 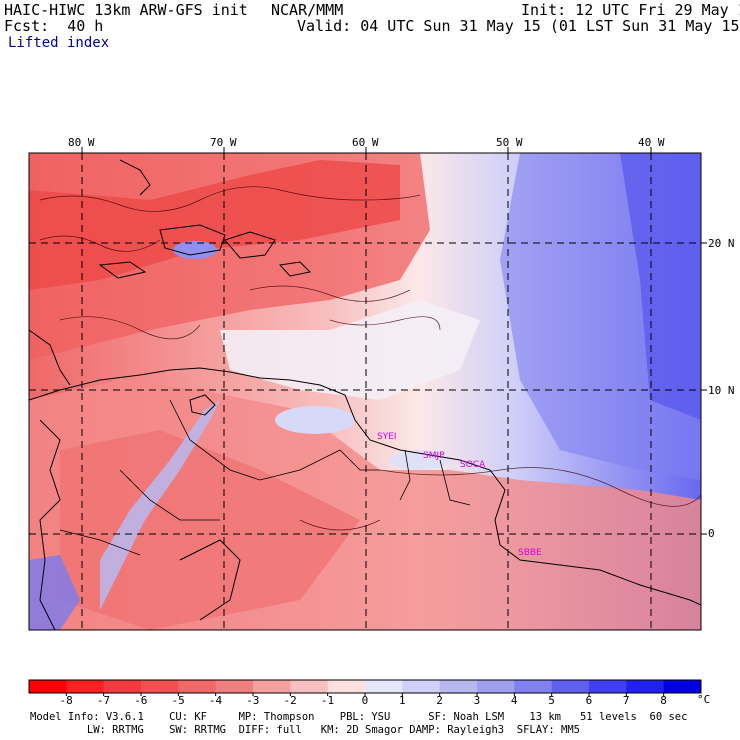 What do you see at coordinates (402, 700) in the screenshot?
I see `colorbar-tick-label: 1` at bounding box center [402, 700].